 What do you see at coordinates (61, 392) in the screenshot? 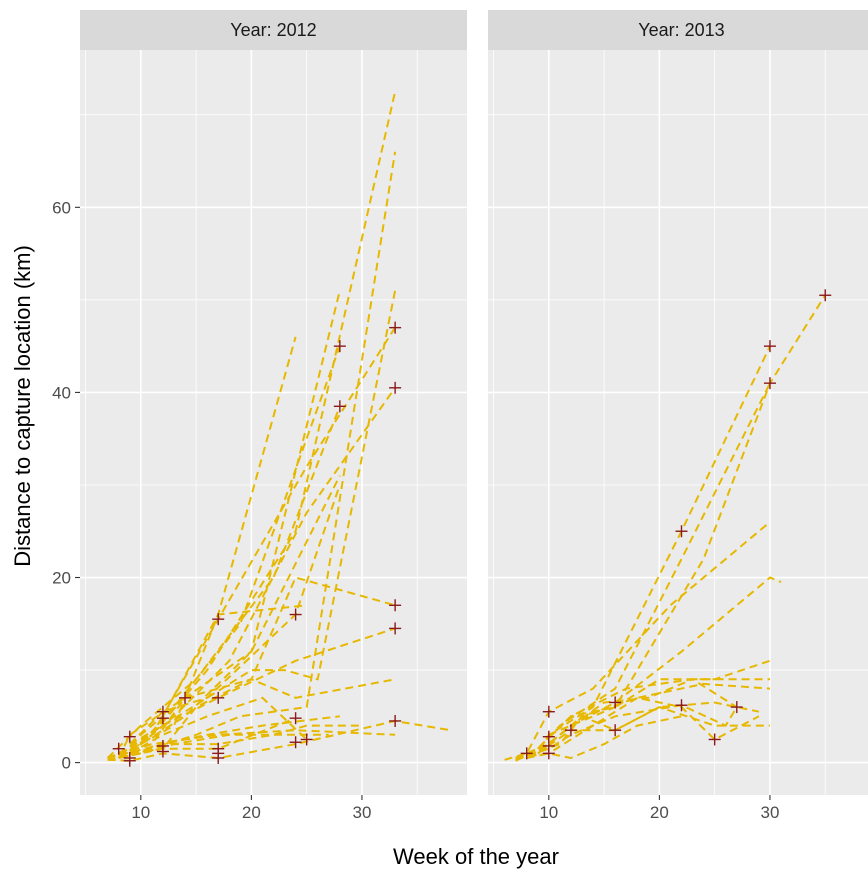
I see `y-tick-label: 40` at bounding box center [61, 392].